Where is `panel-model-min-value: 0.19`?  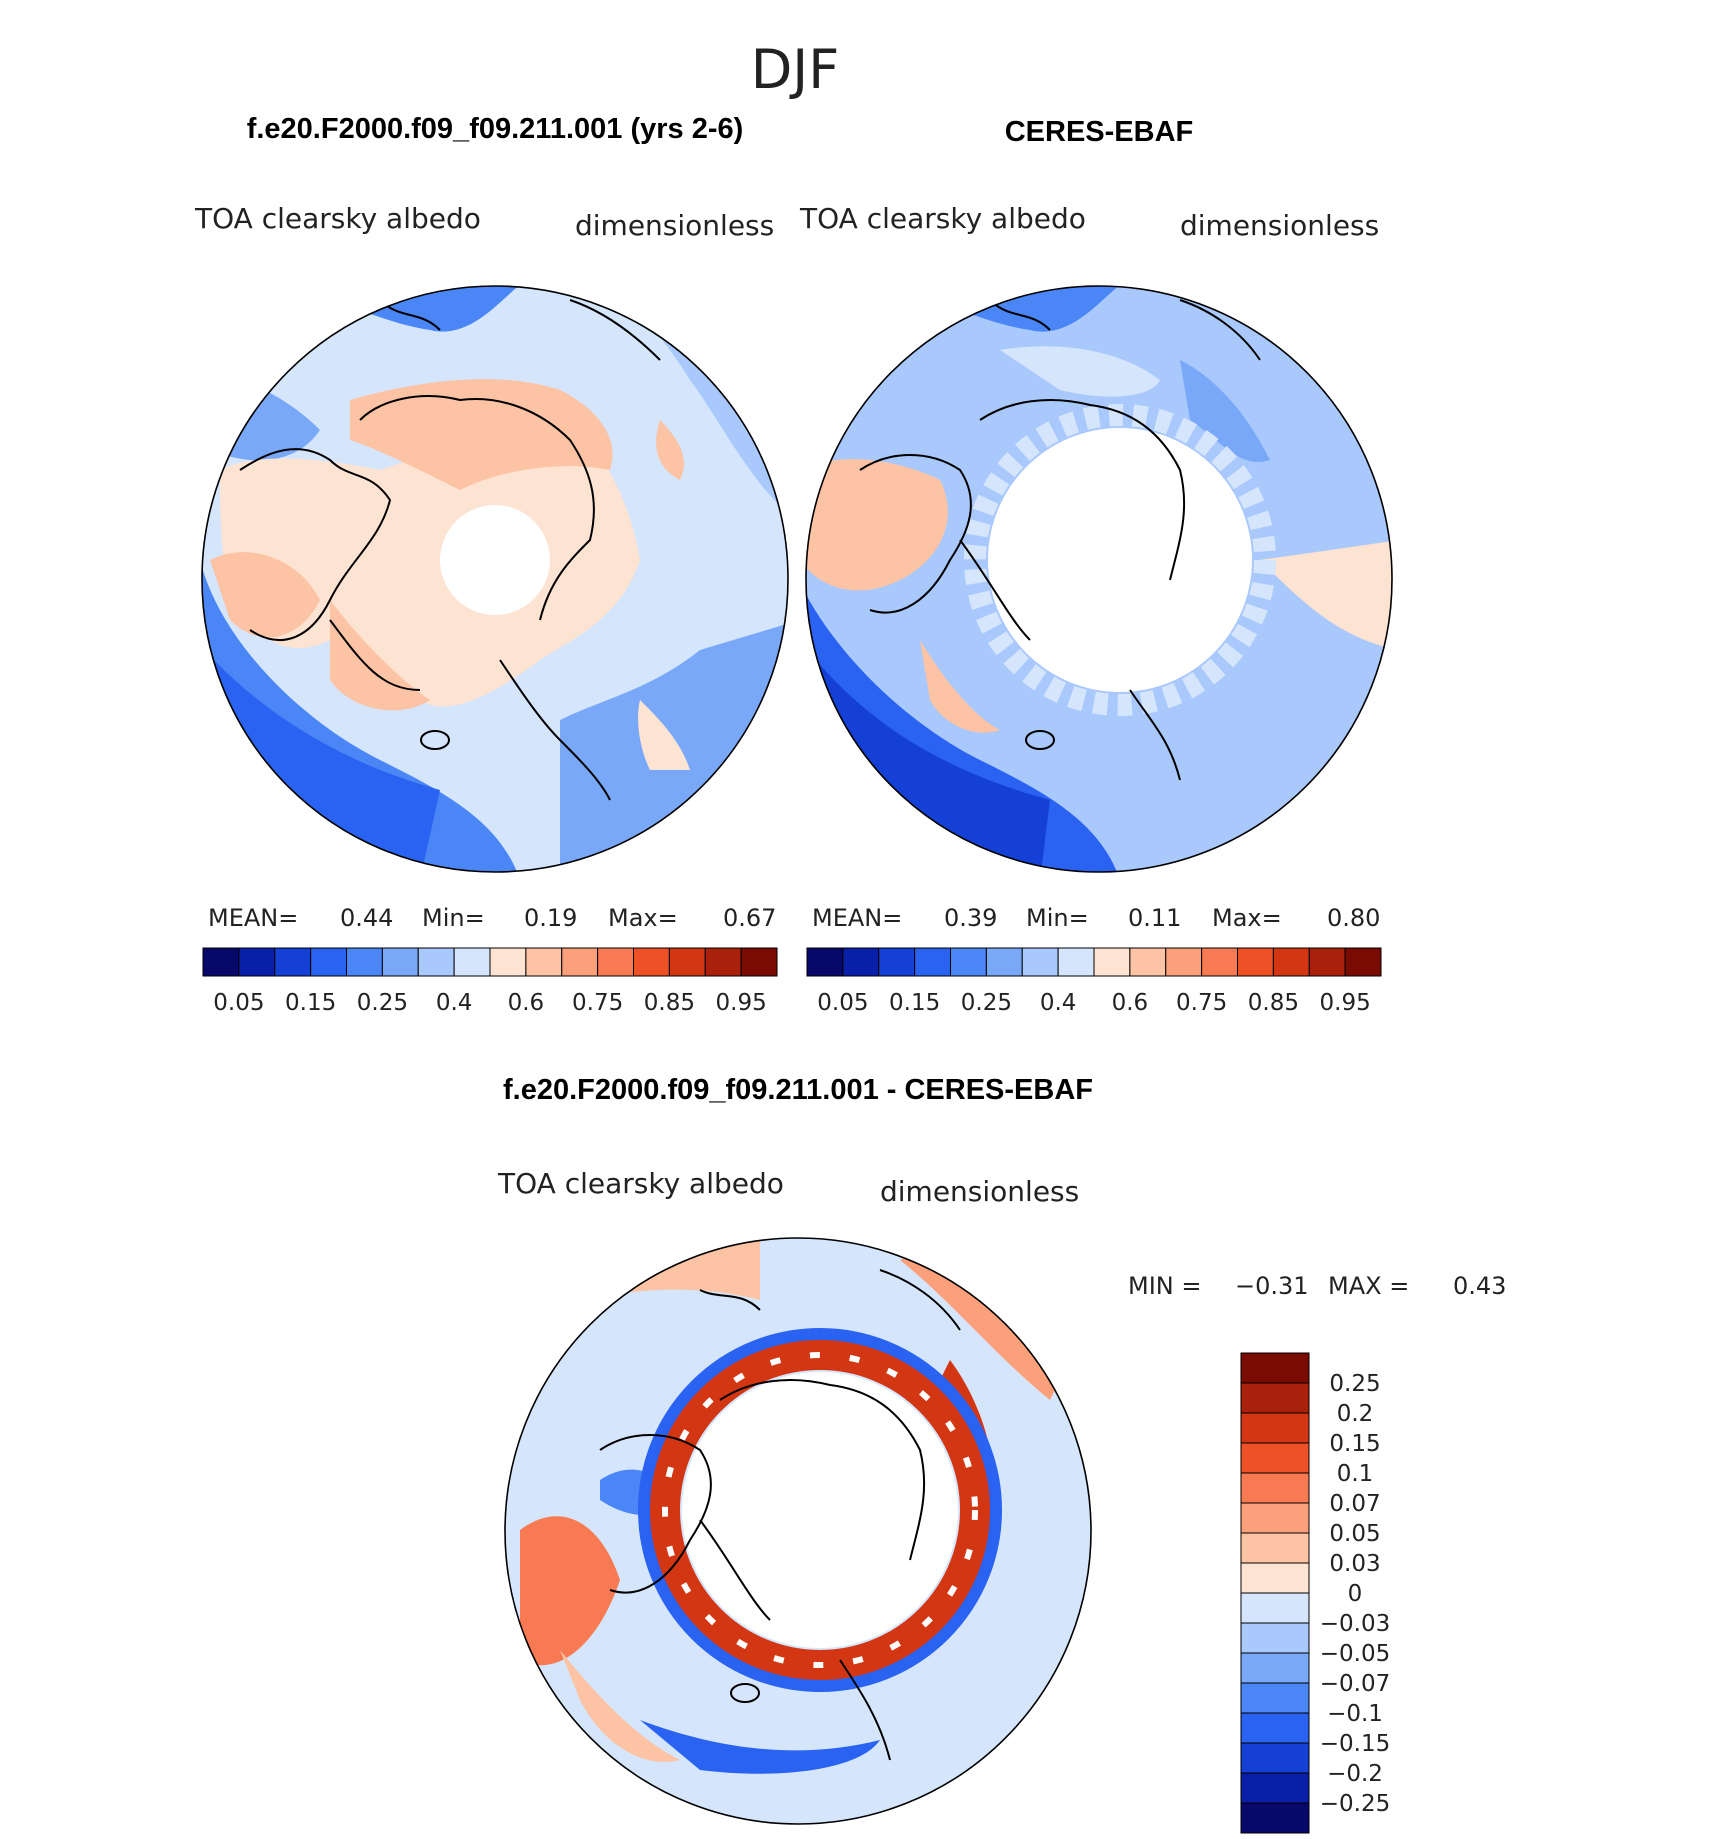
panel-model-min-value: 0.19 is located at coordinates (550, 918).